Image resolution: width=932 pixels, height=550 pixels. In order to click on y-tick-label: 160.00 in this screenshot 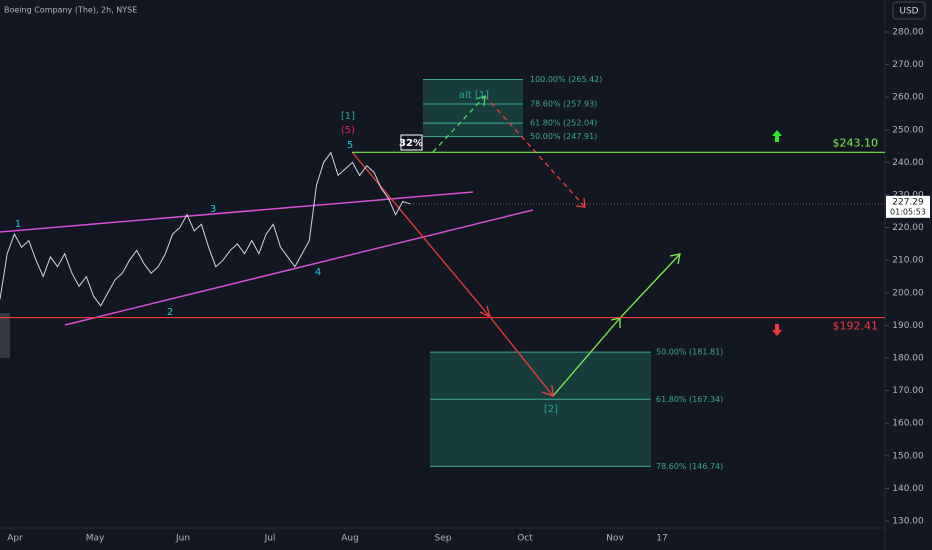, I will do `click(908, 424)`.